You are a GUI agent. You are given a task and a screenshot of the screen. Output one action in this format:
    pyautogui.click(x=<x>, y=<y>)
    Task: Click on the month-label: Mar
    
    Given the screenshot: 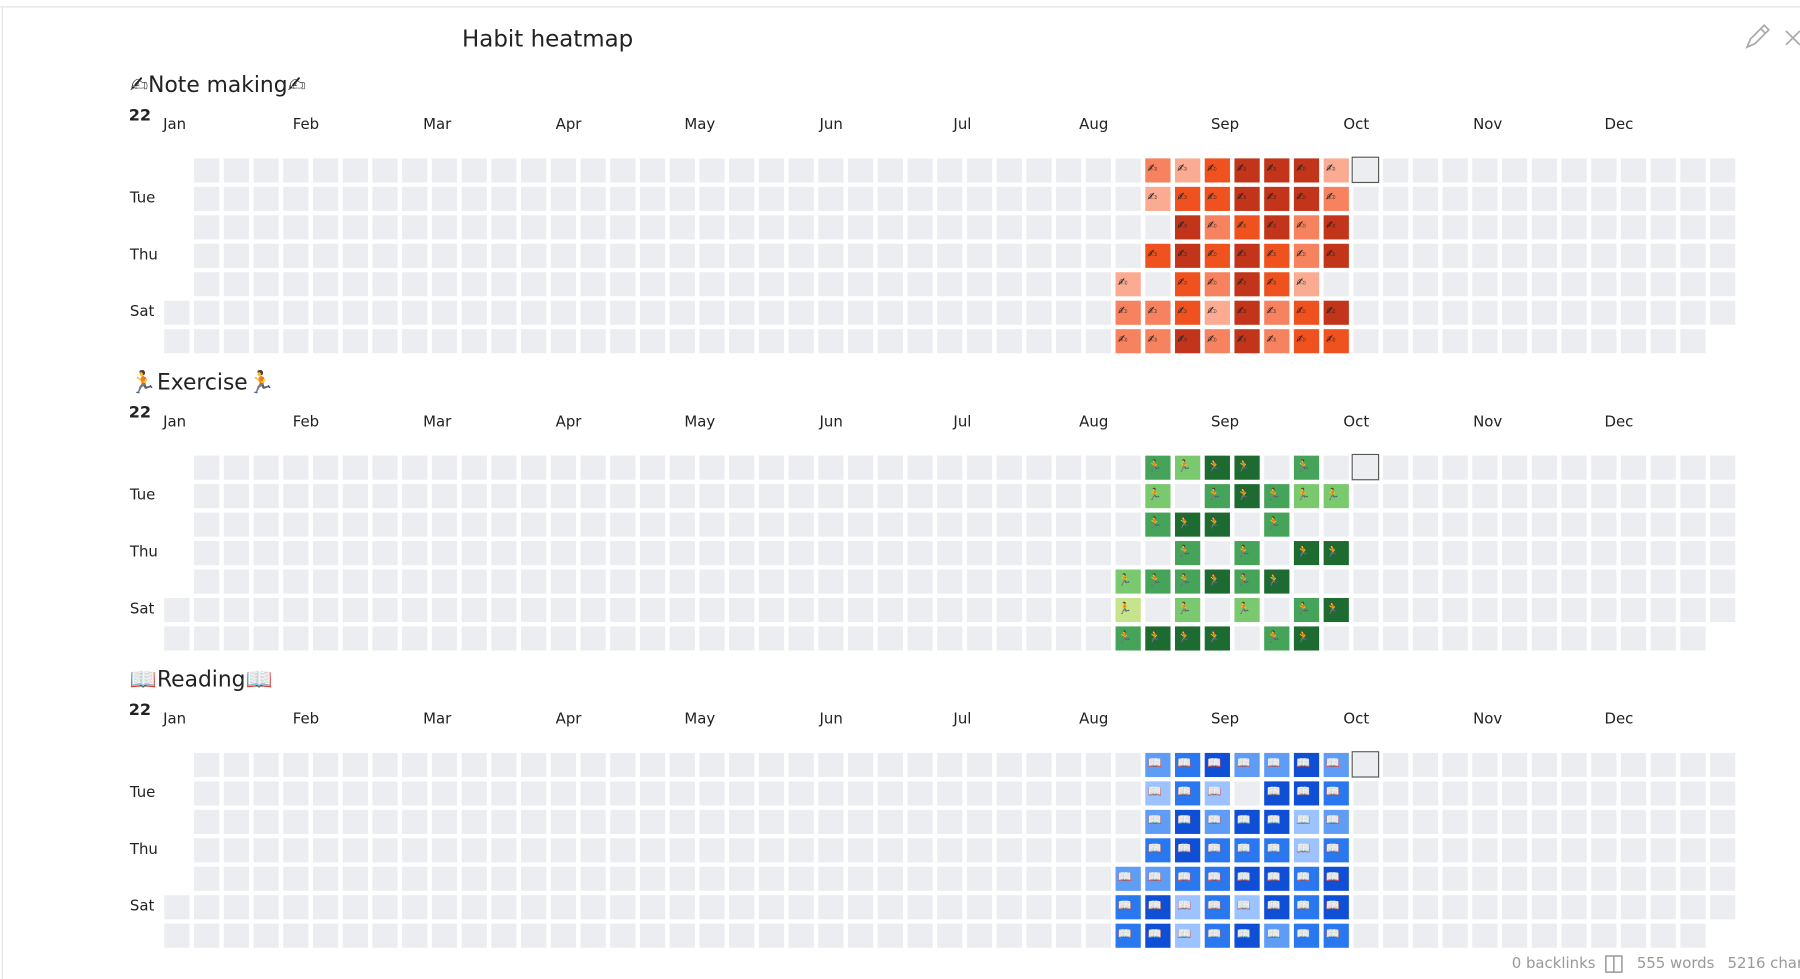 What is the action you would take?
    pyautogui.click(x=437, y=421)
    